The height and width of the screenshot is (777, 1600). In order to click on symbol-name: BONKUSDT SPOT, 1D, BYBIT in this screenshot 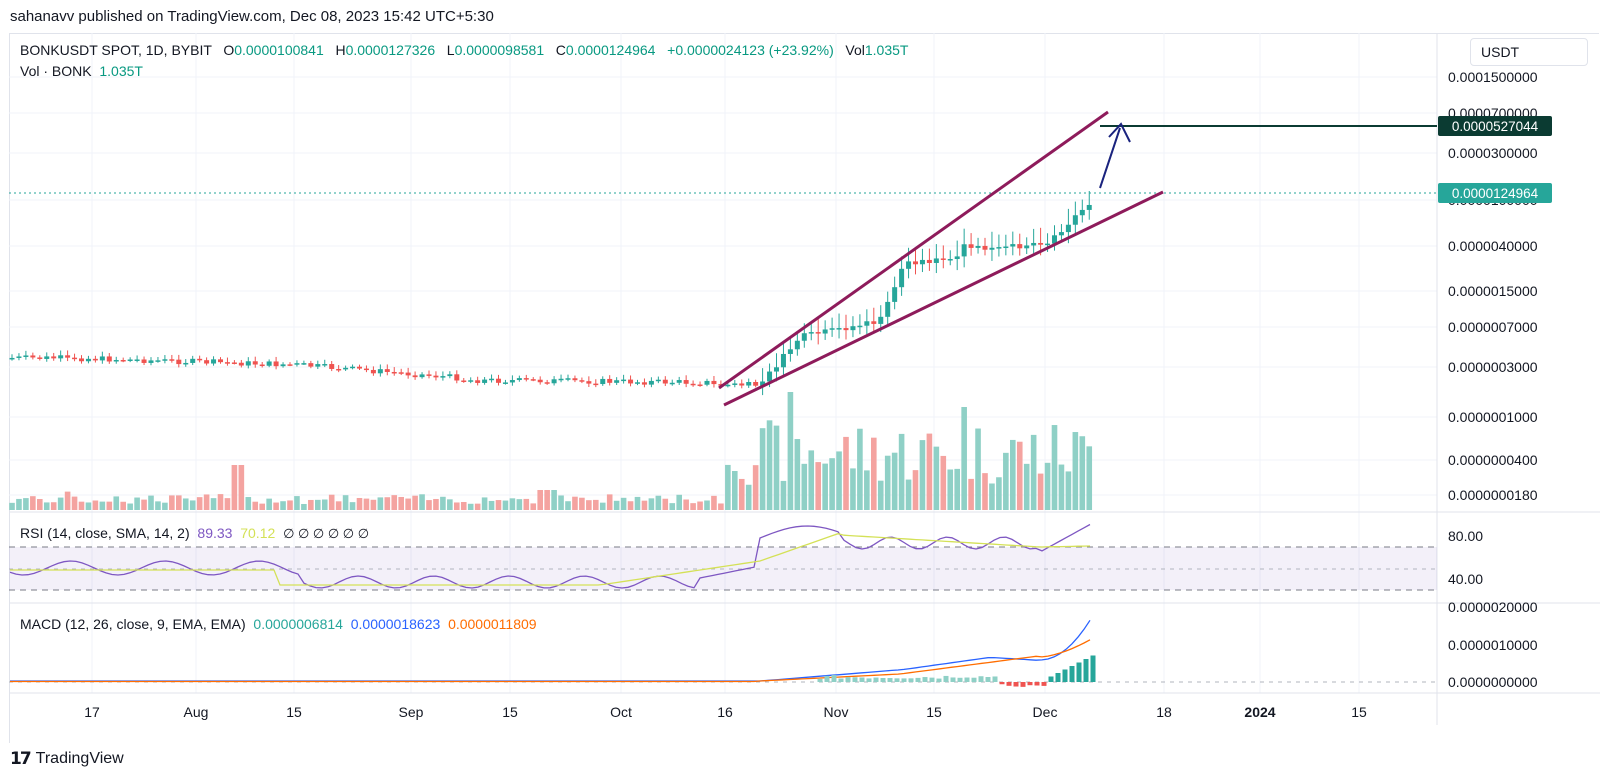, I will do `click(116, 50)`.